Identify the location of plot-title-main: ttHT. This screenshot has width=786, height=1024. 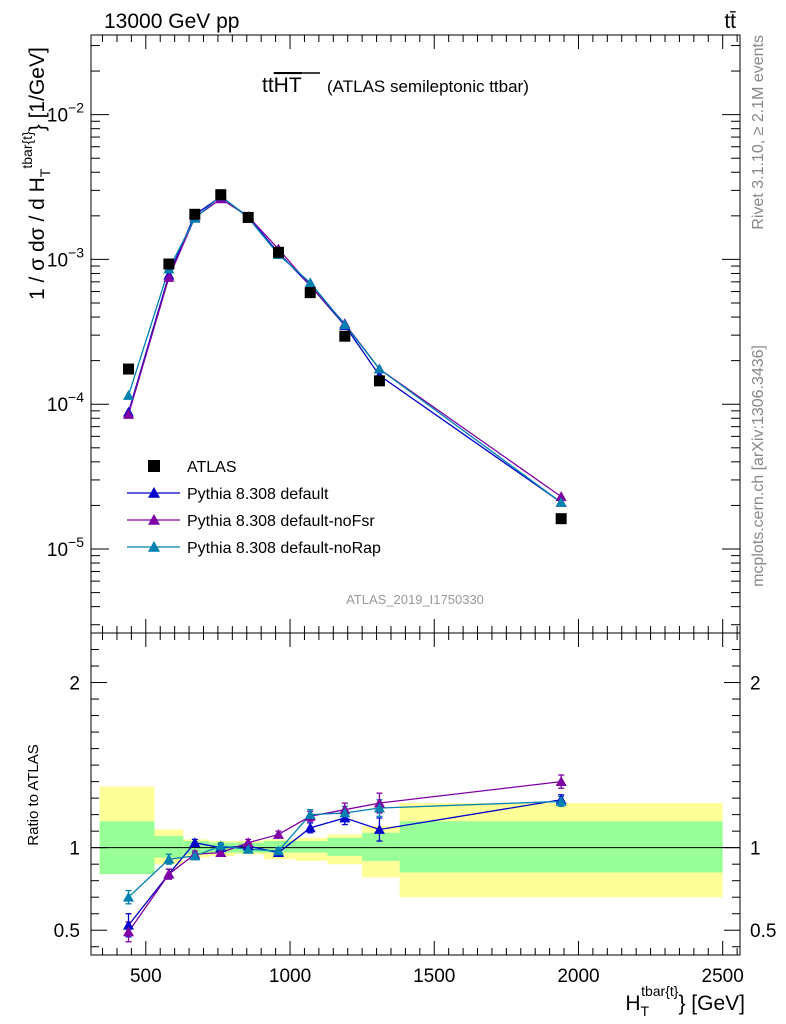
(282, 85).